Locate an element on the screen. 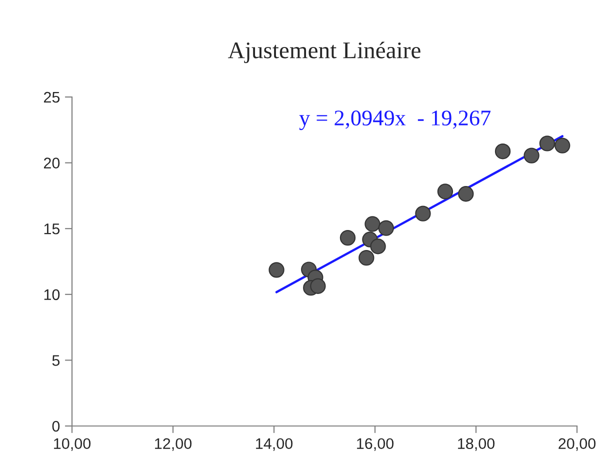 The height and width of the screenshot is (474, 609). y-tick-label: 5 is located at coordinates (56, 360).